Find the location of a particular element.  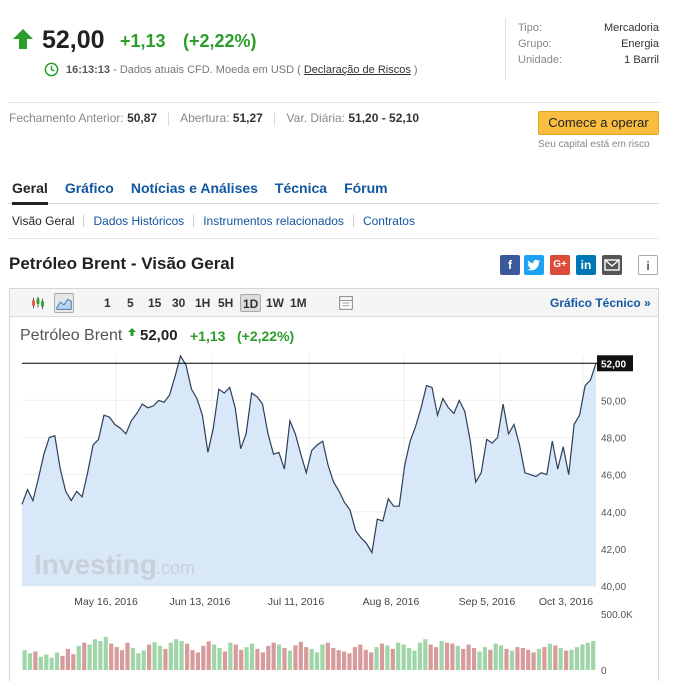

period-30-button: 30 is located at coordinates (179, 303).